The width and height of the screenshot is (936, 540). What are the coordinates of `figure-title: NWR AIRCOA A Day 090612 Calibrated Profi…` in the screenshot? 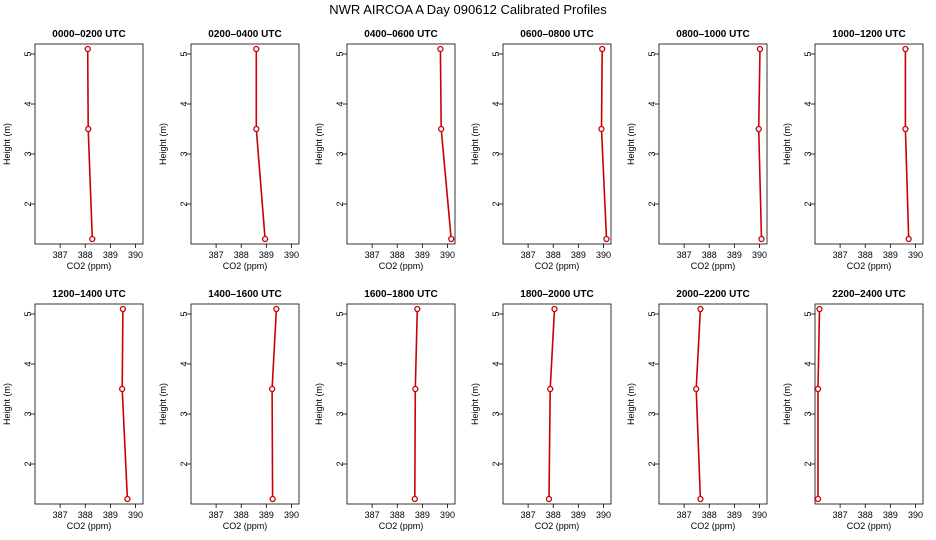 It's located at (468, 9).